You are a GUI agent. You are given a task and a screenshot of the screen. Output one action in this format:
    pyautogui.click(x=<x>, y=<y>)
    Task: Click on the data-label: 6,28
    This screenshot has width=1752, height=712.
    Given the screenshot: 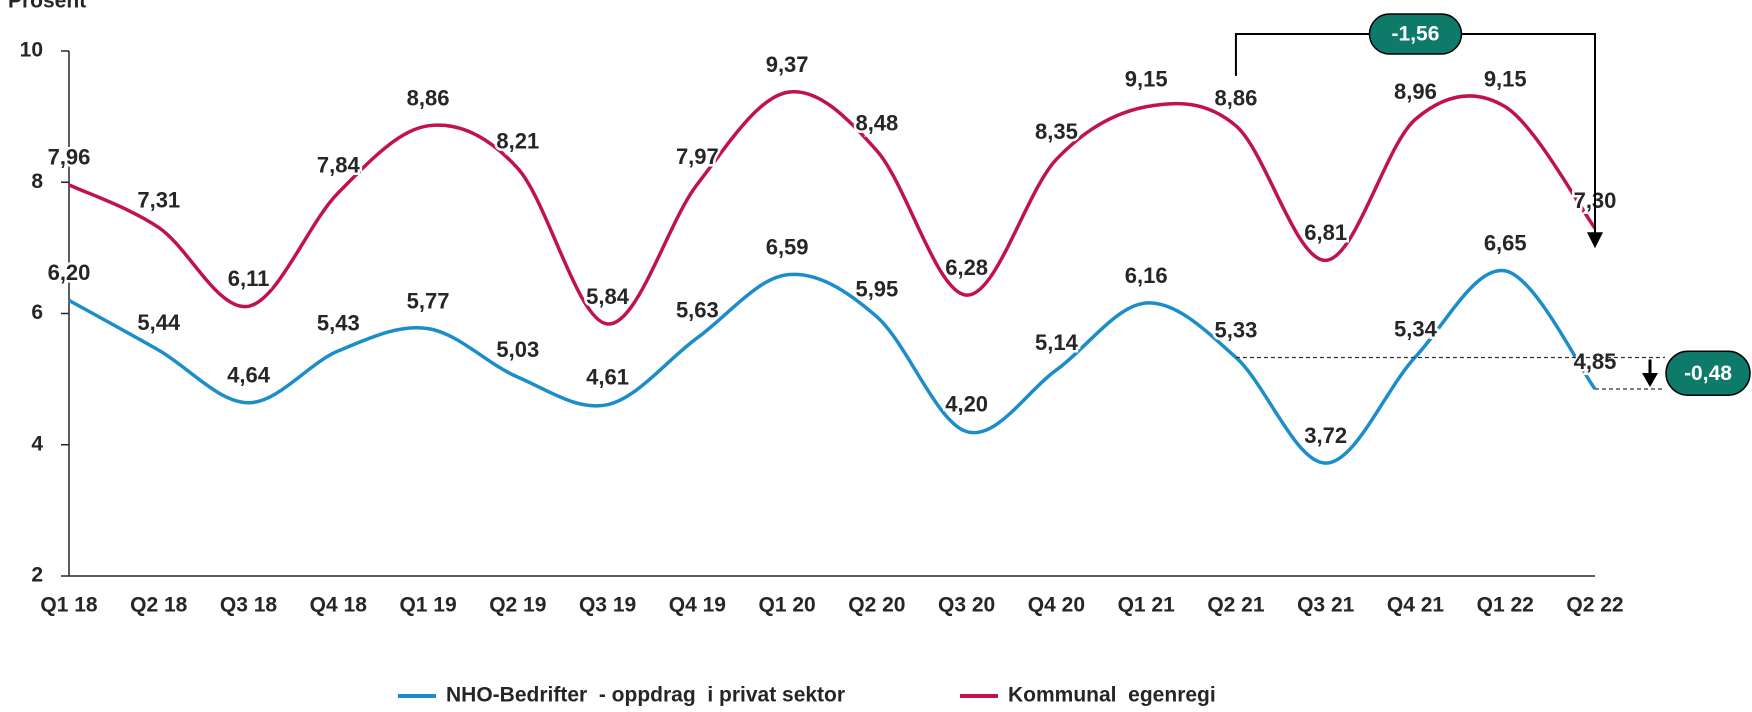 What is the action you would take?
    pyautogui.click(x=966, y=267)
    